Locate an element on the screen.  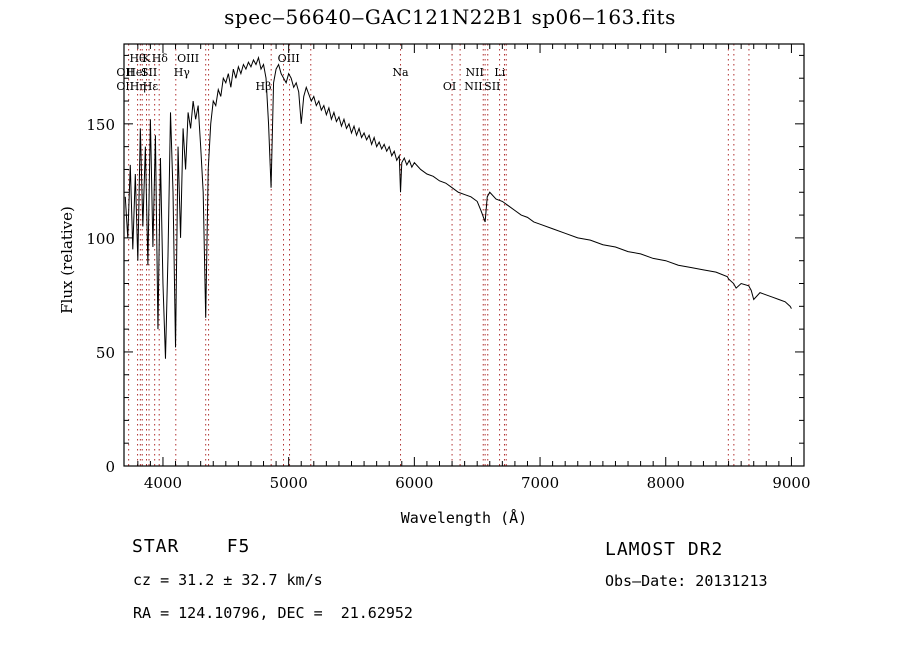
x-tick-label: 6000 is located at coordinates (414, 483).